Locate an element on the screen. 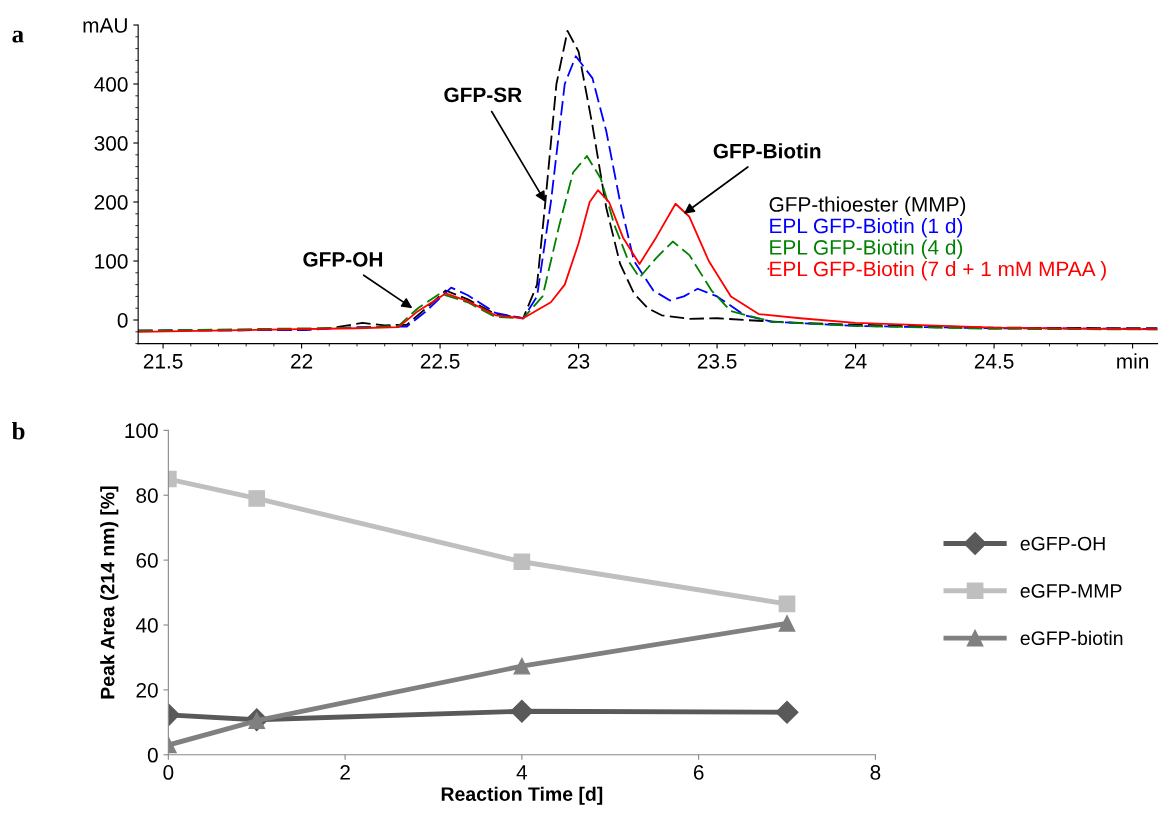 The width and height of the screenshot is (1161, 834). x-tick-label: 22 is located at coordinates (302, 361).